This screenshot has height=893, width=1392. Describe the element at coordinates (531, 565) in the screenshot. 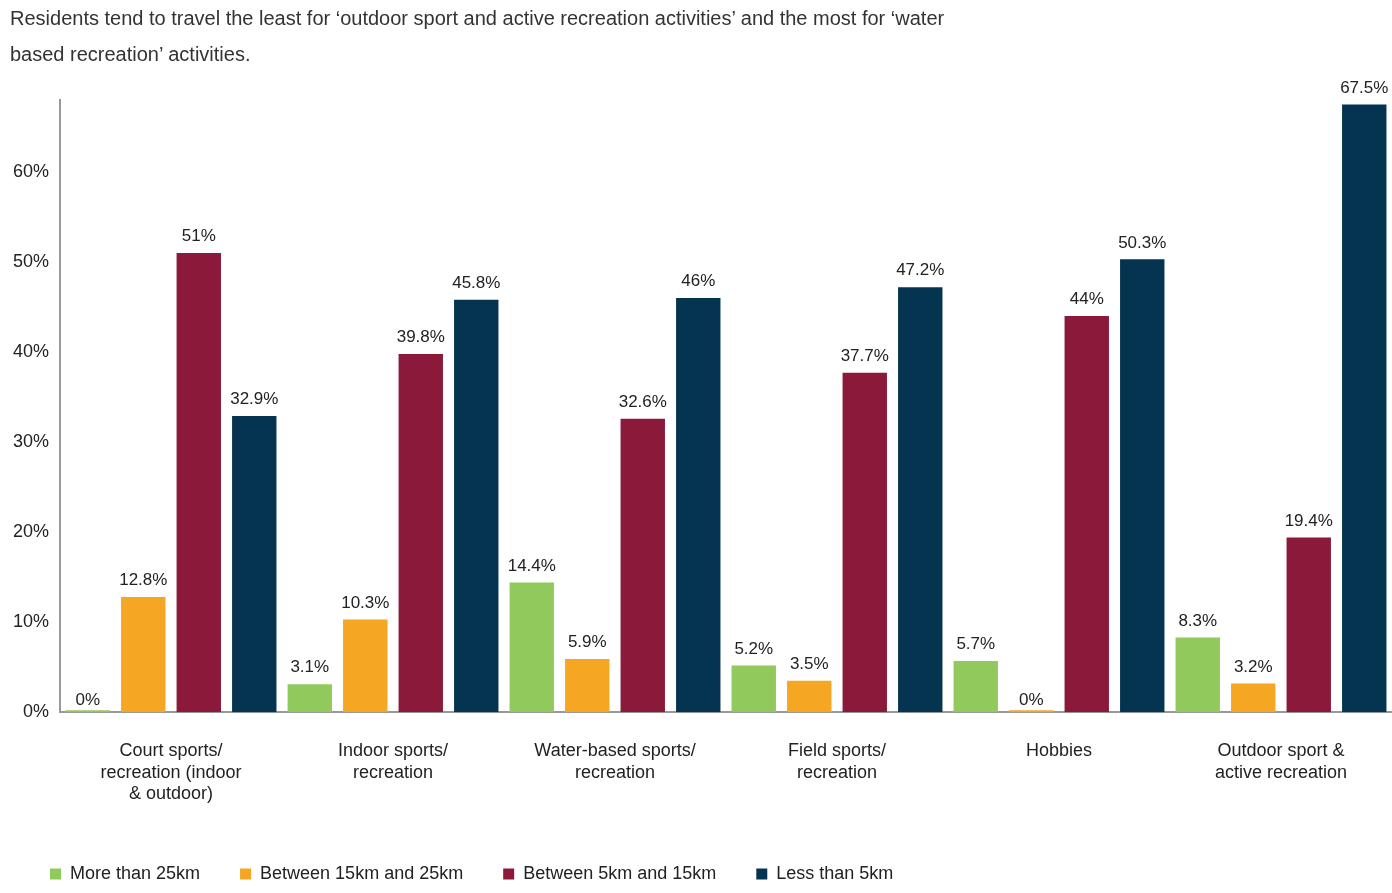

I see `data-label: 14.4%` at that location.